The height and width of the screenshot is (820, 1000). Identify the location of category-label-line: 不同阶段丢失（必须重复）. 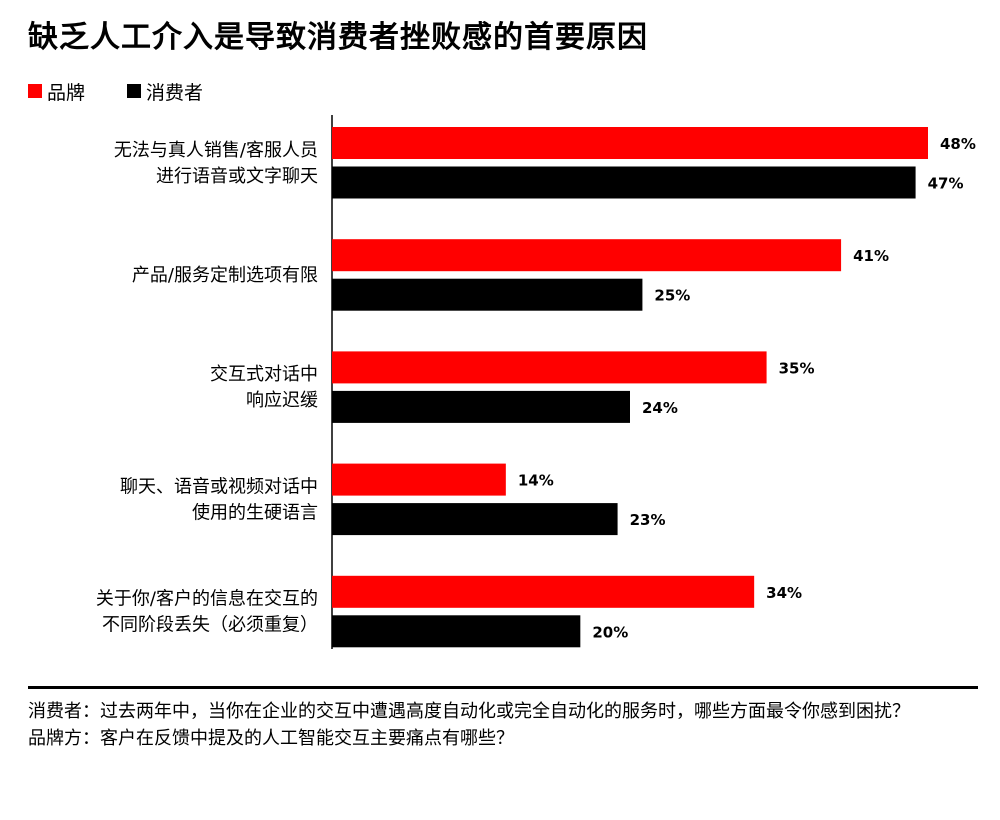
(210, 625).